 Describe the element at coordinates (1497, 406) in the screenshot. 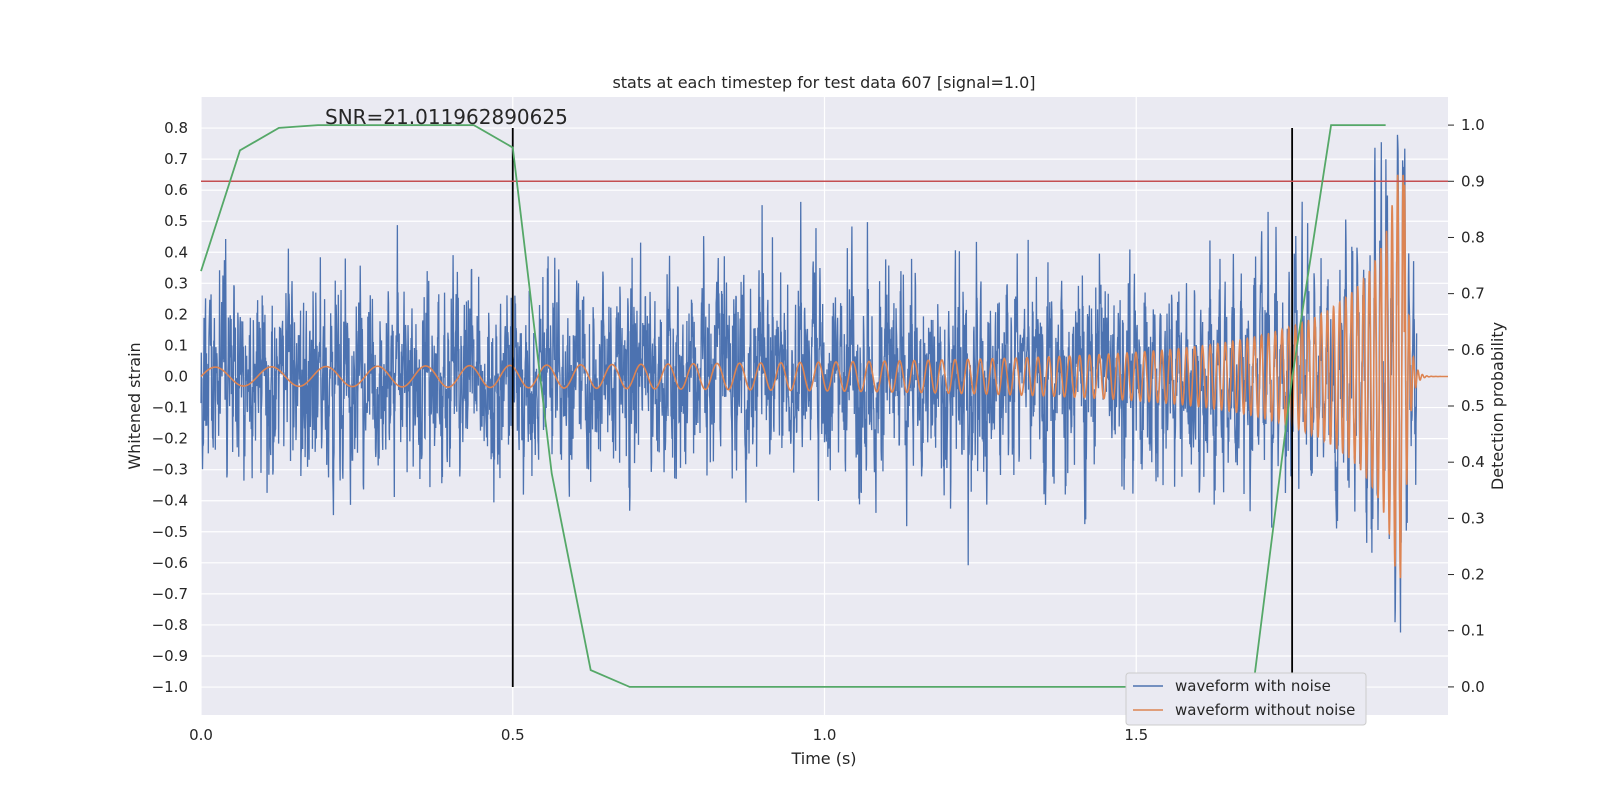

I see `y-axis-label-right: Detection probability` at that location.